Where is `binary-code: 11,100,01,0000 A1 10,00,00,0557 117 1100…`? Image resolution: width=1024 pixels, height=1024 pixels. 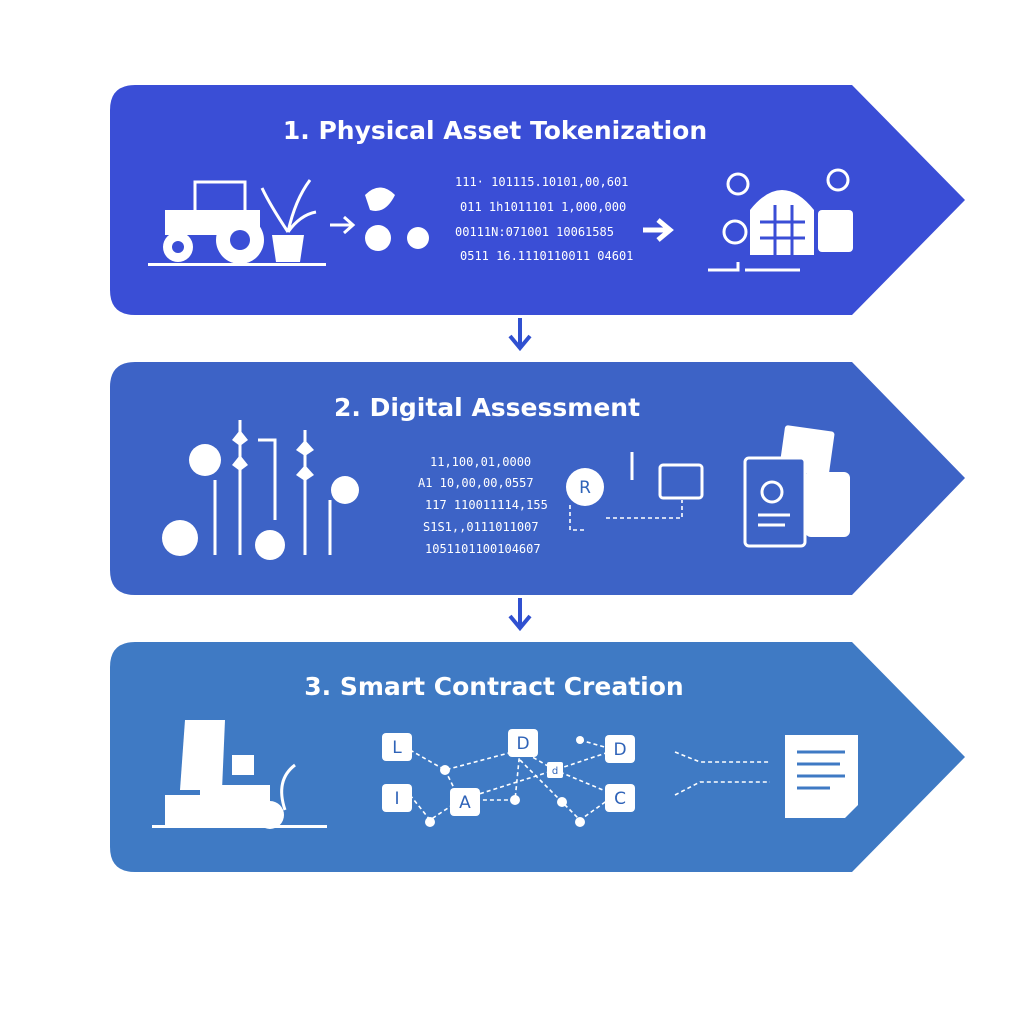 binary-code: 11,100,01,0000 A1 10,00,00,0557 117 1100… is located at coordinates (483, 505).